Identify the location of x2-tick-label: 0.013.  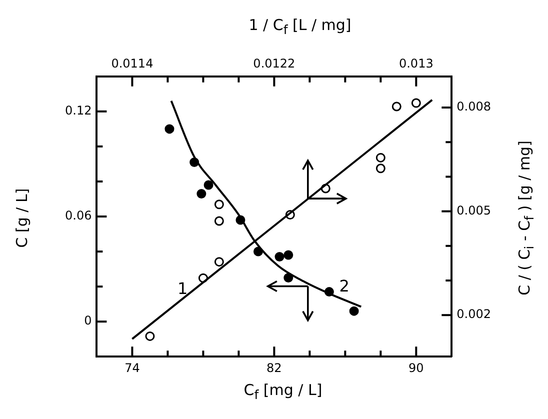
(416, 63).